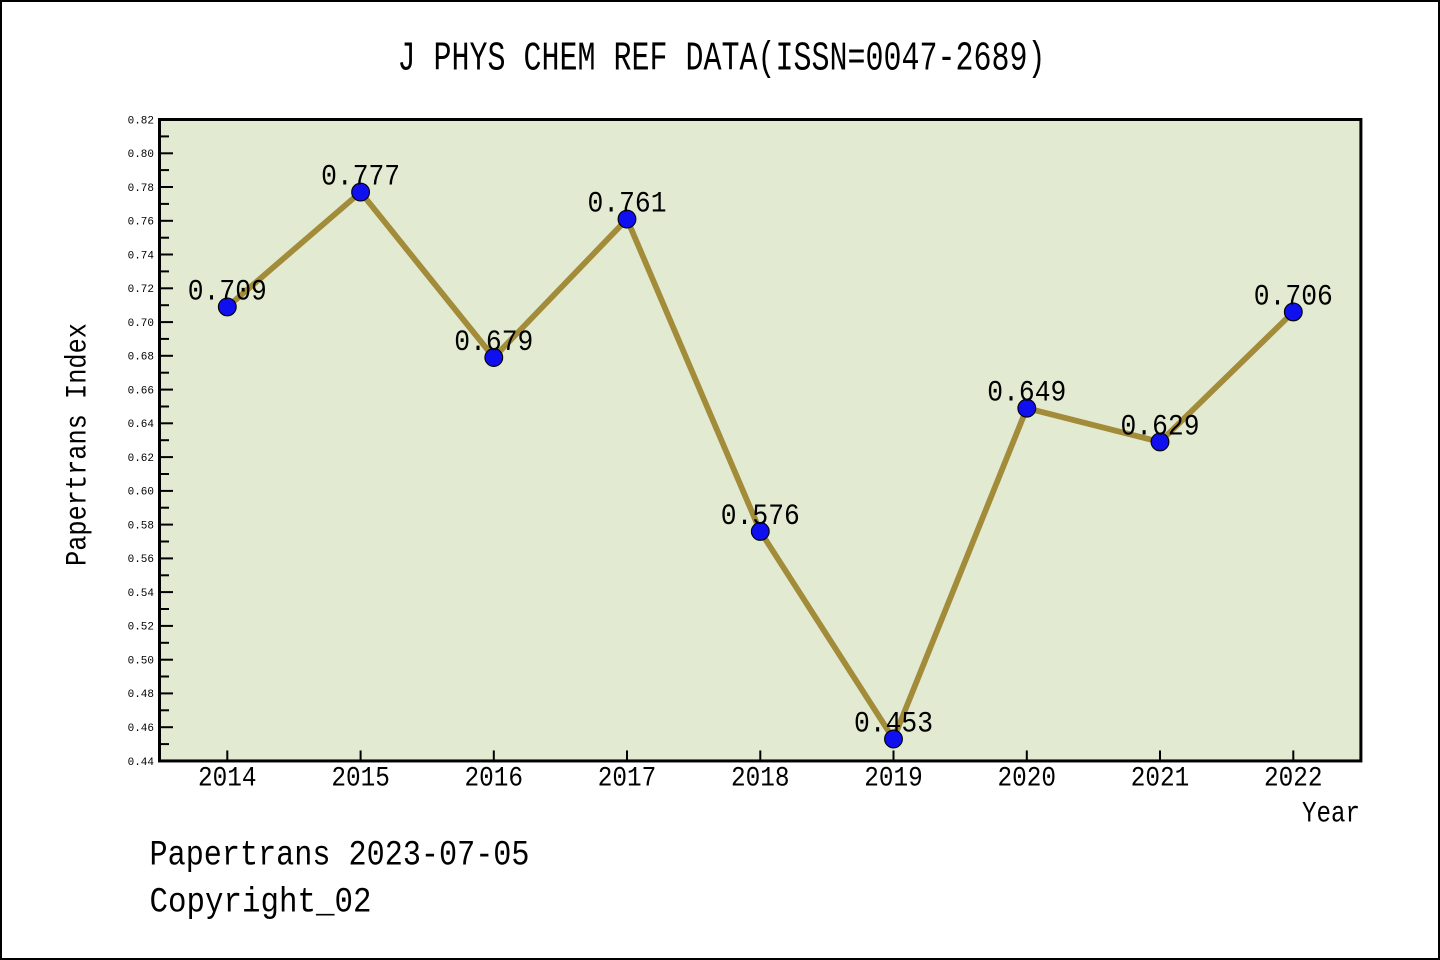 Image resolution: width=1440 pixels, height=960 pixels. Describe the element at coordinates (141, 155) in the screenshot. I see `svg-text: 0.80` at that location.